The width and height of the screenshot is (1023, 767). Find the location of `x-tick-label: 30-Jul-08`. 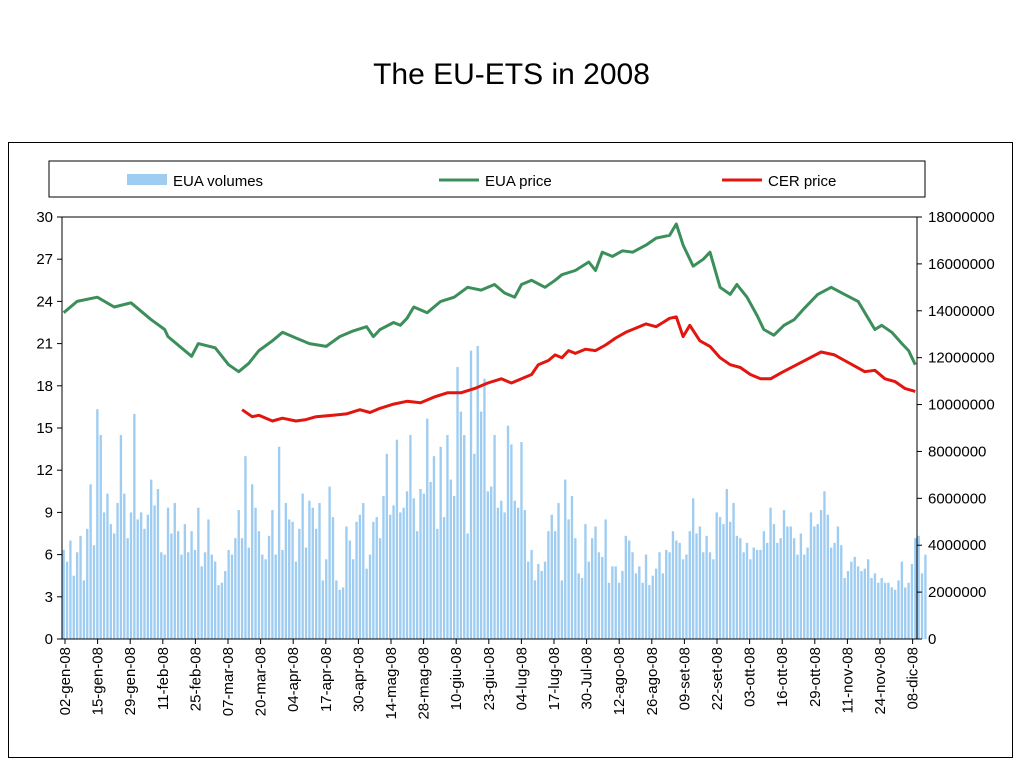

x-tick-label: 30-Jul-08 is located at coordinates (587, 678).